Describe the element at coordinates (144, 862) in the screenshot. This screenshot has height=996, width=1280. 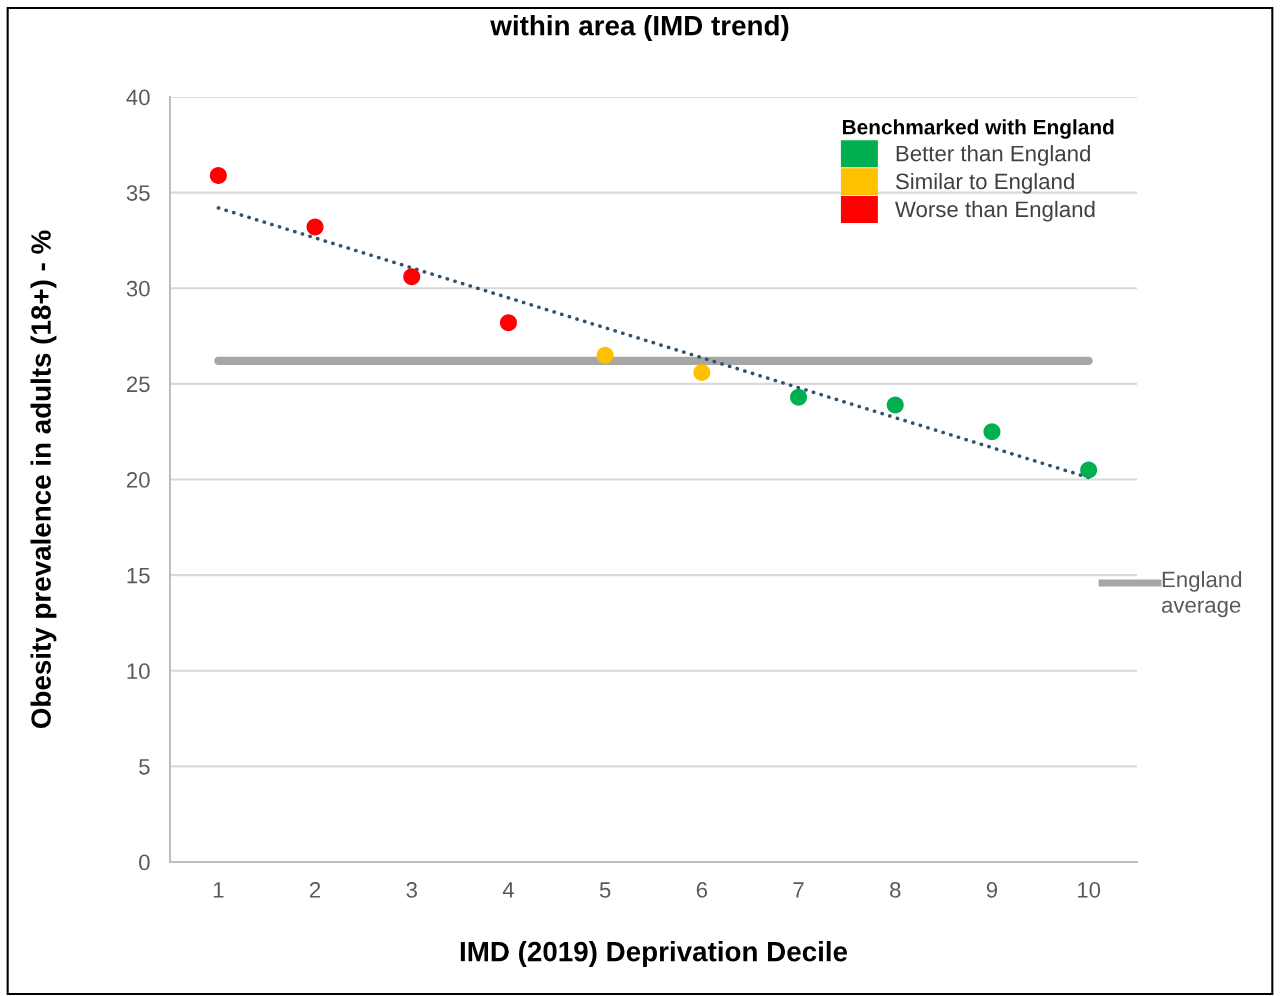
I see `y-tick-label: 0` at that location.